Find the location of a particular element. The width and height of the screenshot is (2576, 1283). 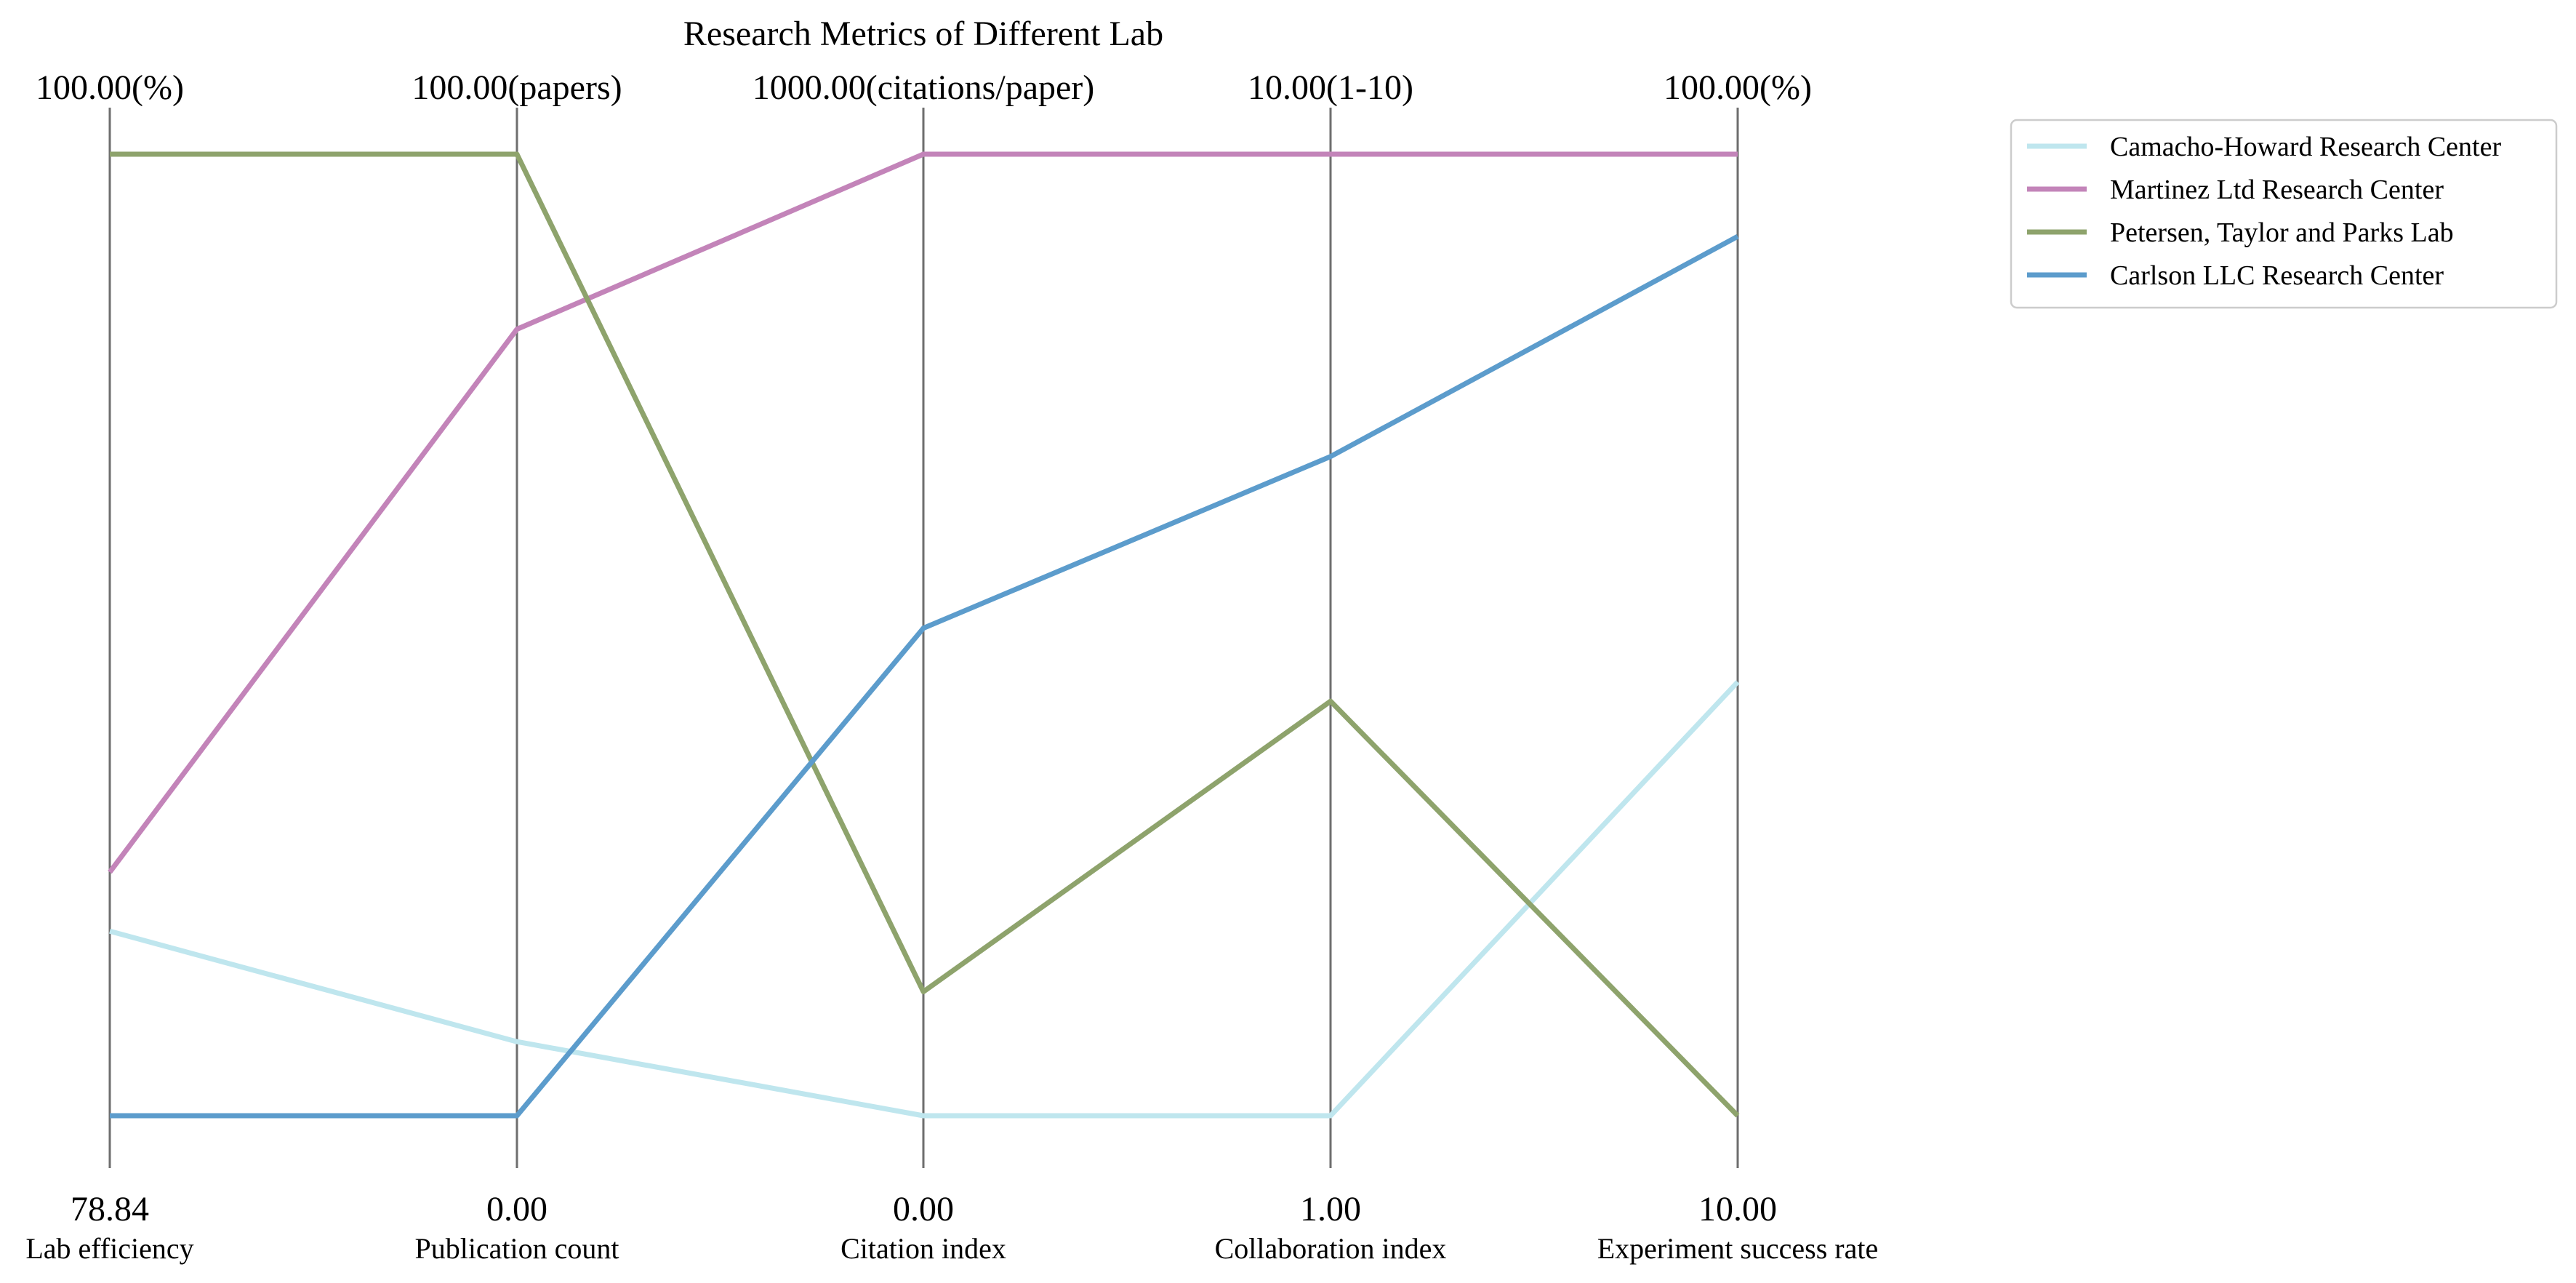

chart-title: Research Metrics of Different Lab is located at coordinates (923, 34).